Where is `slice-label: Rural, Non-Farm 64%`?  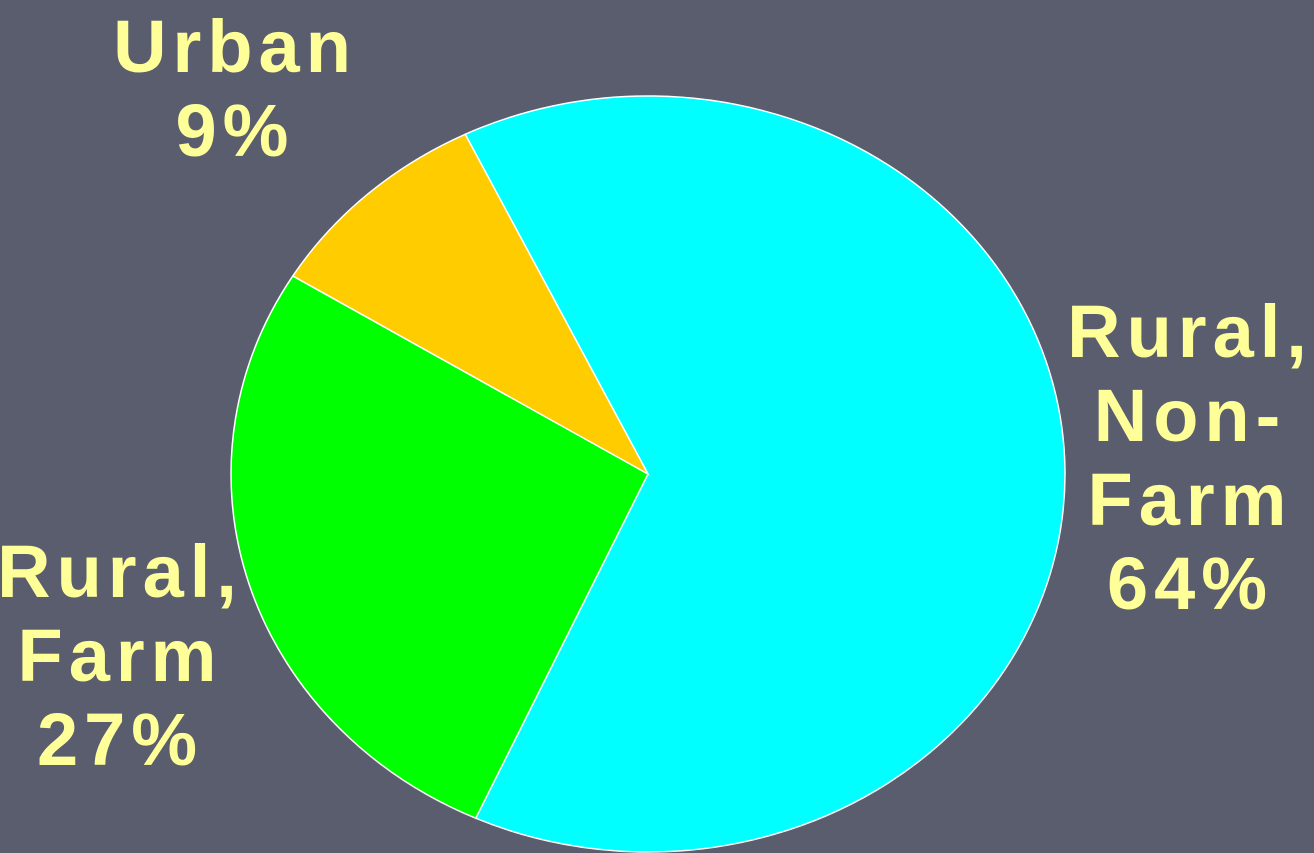
slice-label: Rural, Non-Farm 64% is located at coordinates (1184, 458).